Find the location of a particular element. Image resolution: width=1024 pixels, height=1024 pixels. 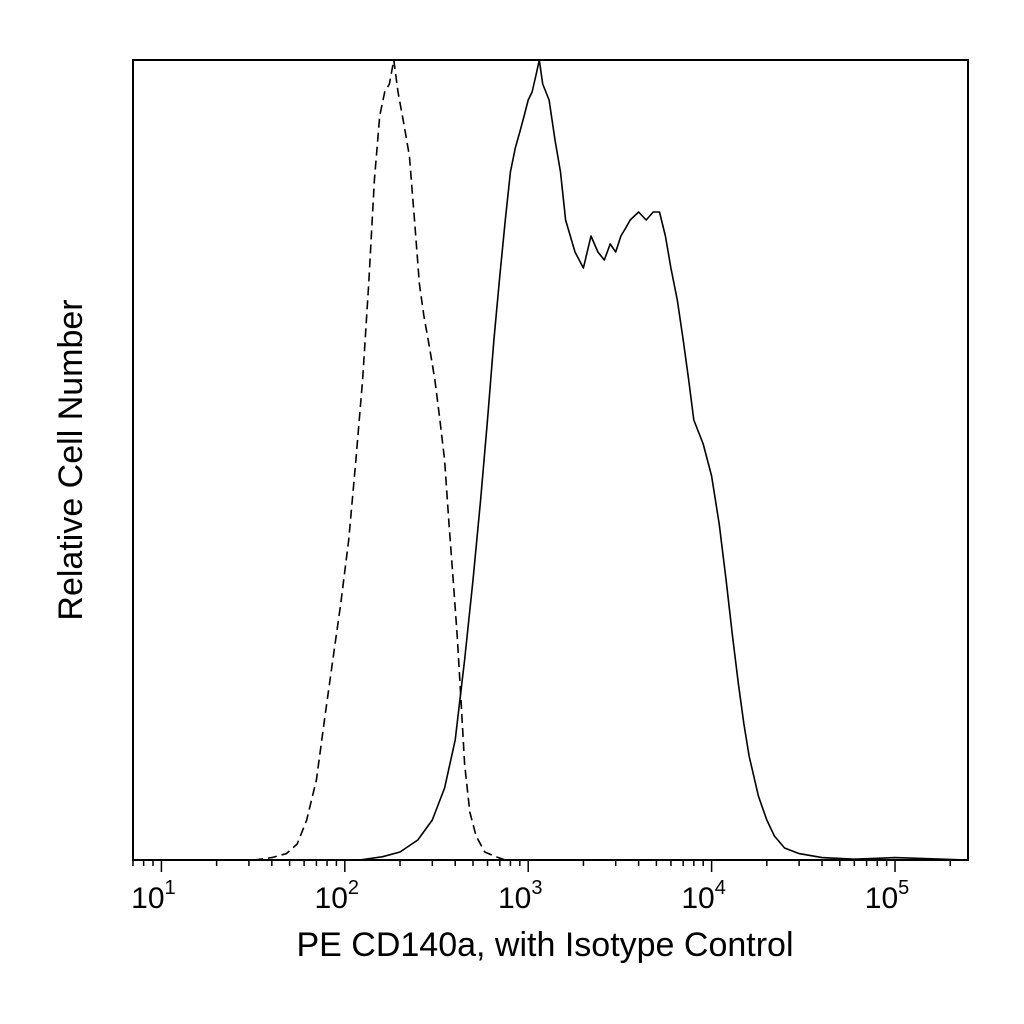

y-axis-label: Relative Cell Number is located at coordinates (71, 459).